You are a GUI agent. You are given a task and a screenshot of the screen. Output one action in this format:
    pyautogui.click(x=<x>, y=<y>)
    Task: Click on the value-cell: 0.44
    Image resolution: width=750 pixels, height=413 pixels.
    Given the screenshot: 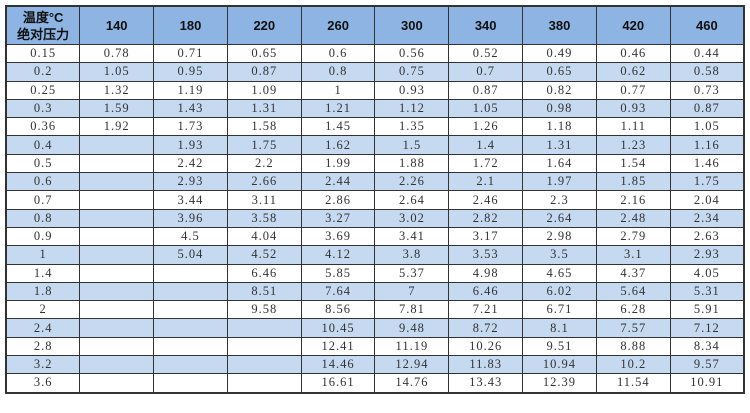 What is the action you would take?
    pyautogui.click(x=707, y=53)
    